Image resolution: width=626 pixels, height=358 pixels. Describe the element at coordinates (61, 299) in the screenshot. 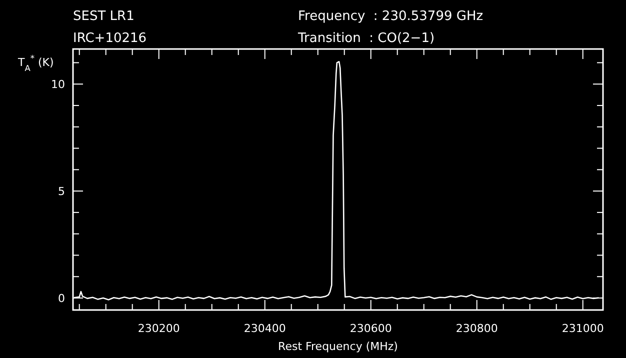

I see `y-tick-label: 0` at that location.